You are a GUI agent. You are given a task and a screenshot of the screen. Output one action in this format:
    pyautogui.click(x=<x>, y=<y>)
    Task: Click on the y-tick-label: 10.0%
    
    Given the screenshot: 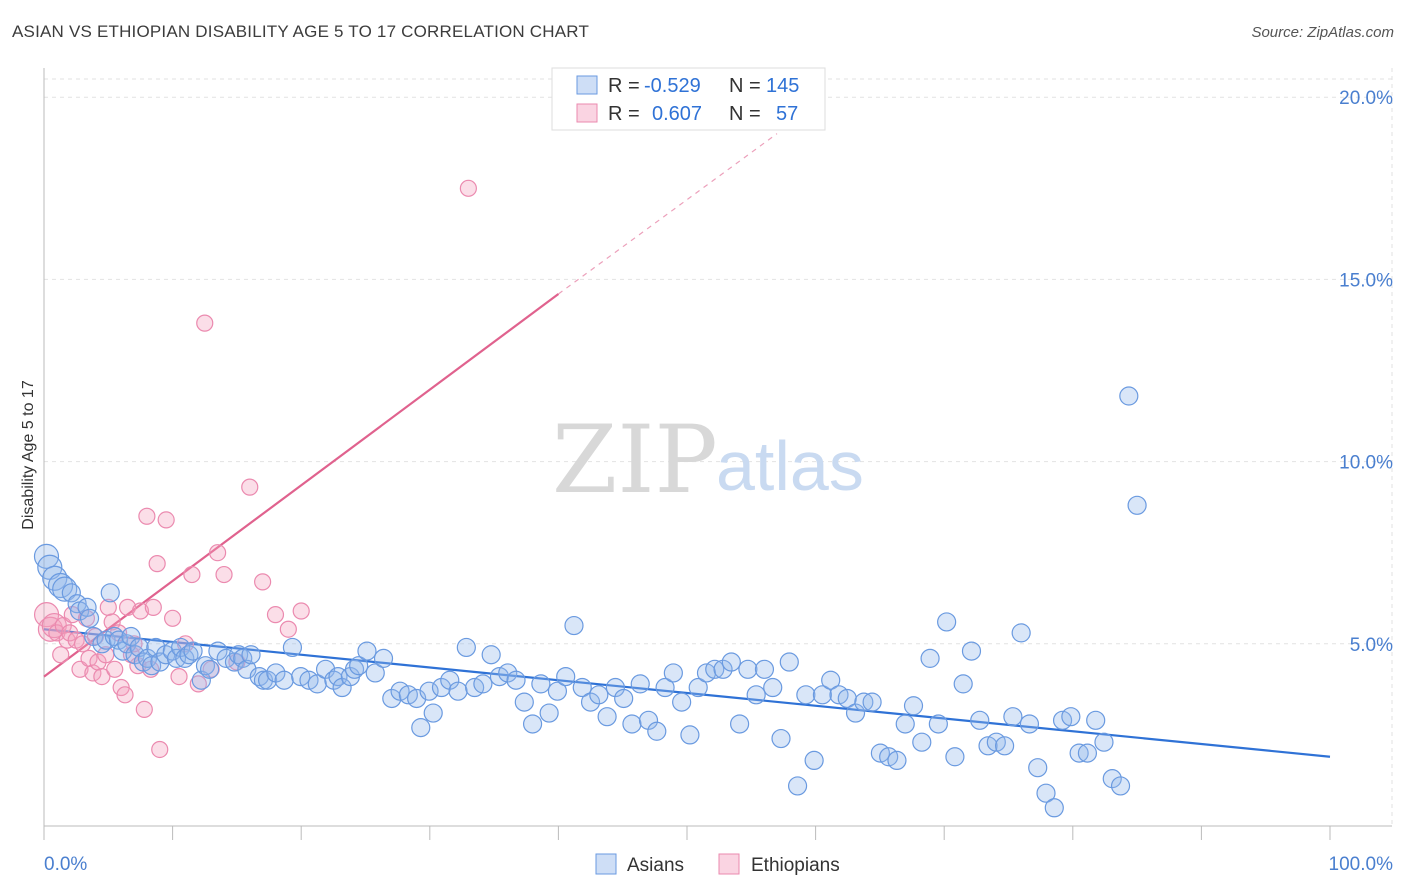 What is the action you would take?
    pyautogui.click(x=1366, y=463)
    